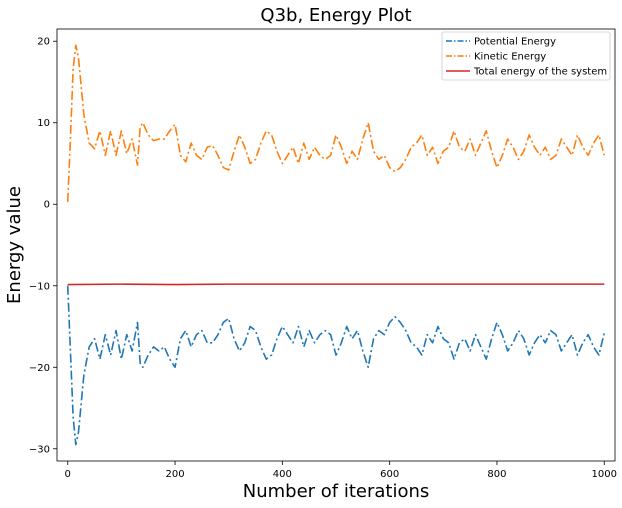 The width and height of the screenshot is (622, 508). Describe the element at coordinates (341, 470) in the screenshot. I see `x-axis-ticks: 0 200 400 600 800 1000` at that location.